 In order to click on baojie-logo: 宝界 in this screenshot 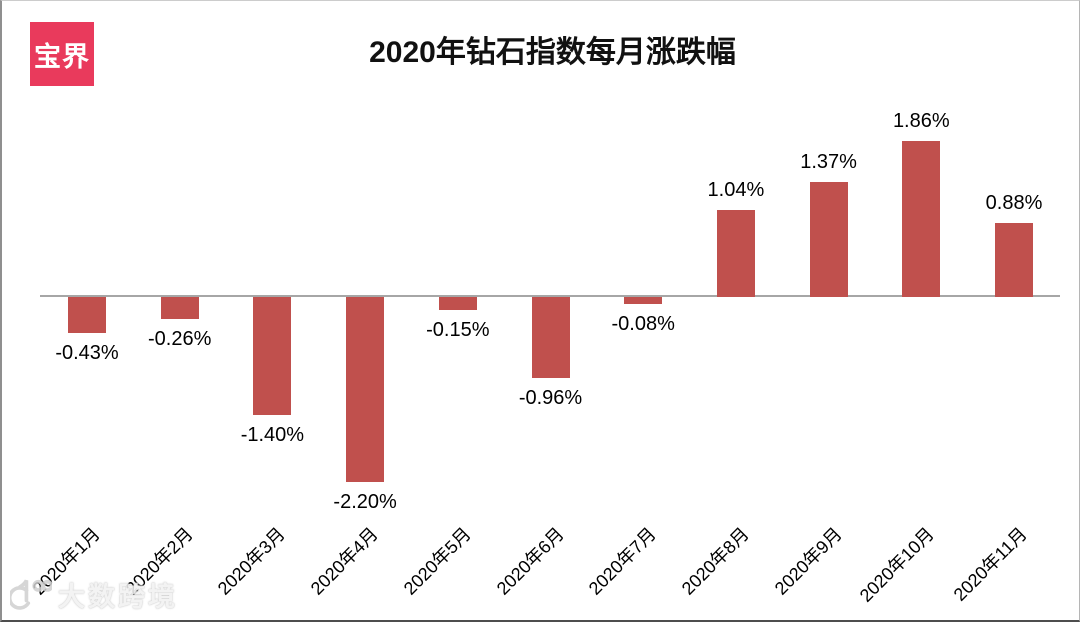, I will do `click(62, 54)`.